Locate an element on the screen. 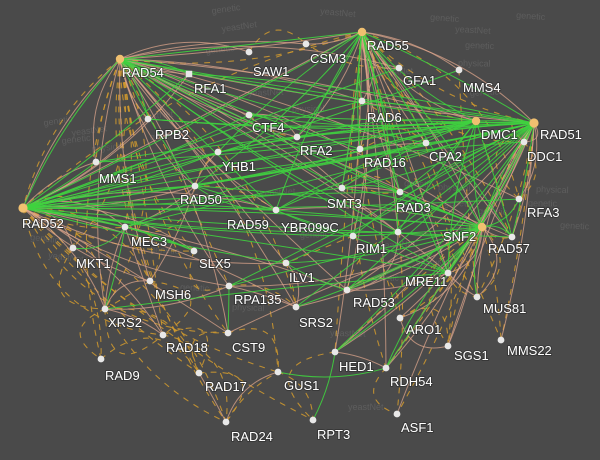 Image resolution: width=600 pixels, height=460 pixels. graph-node-slx5 is located at coordinates (194, 251).